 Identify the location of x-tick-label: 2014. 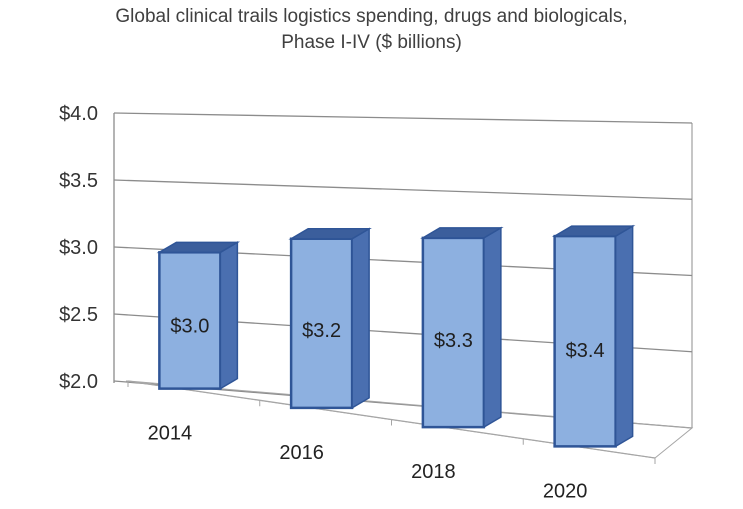
(170, 434).